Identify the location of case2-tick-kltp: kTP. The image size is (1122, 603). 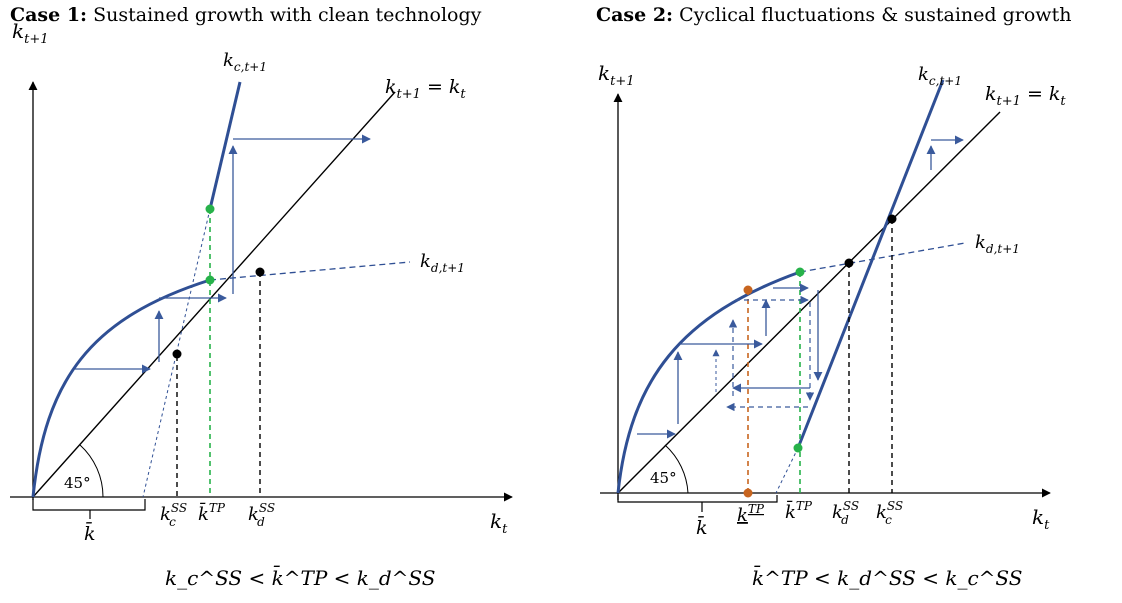
(751, 514).